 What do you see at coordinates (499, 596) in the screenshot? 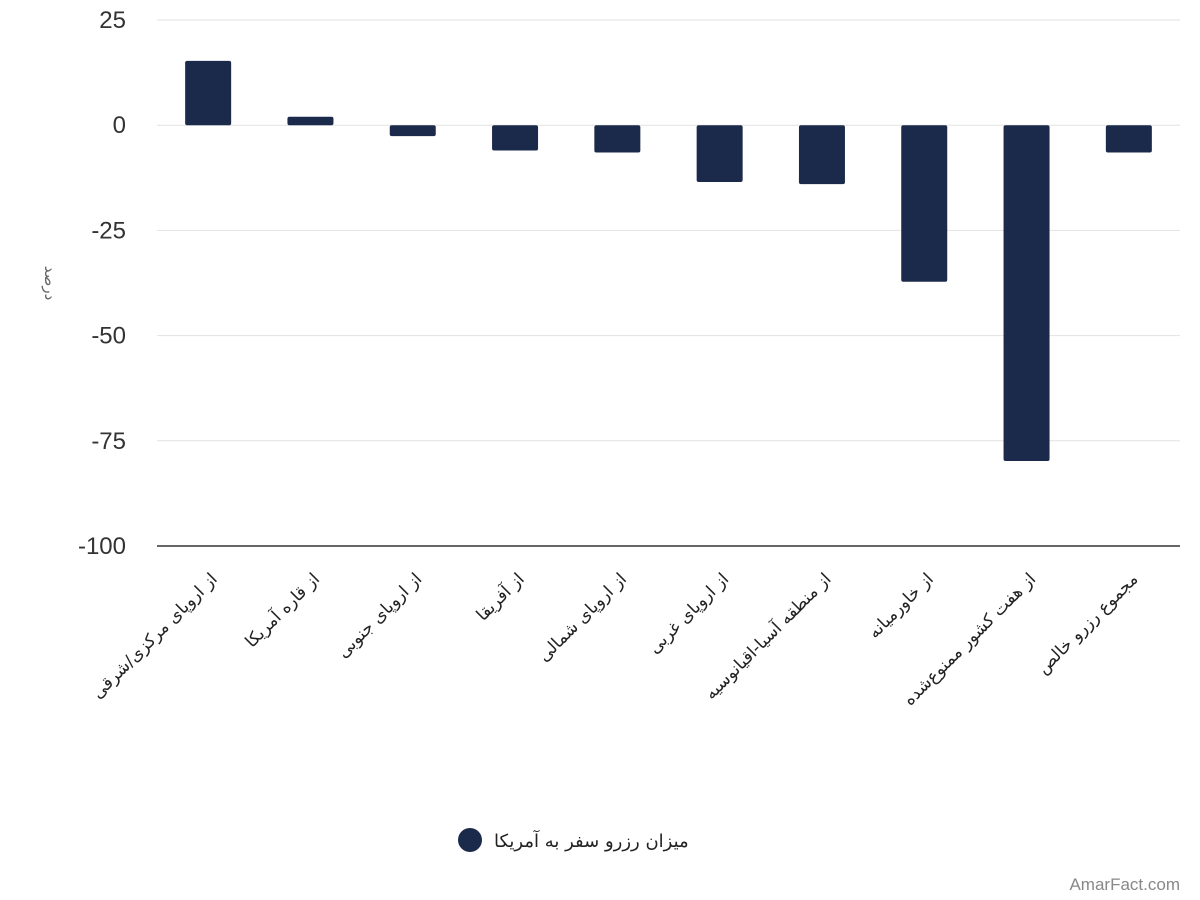
I see `x-tick-label: از آفریقا` at bounding box center [499, 596].